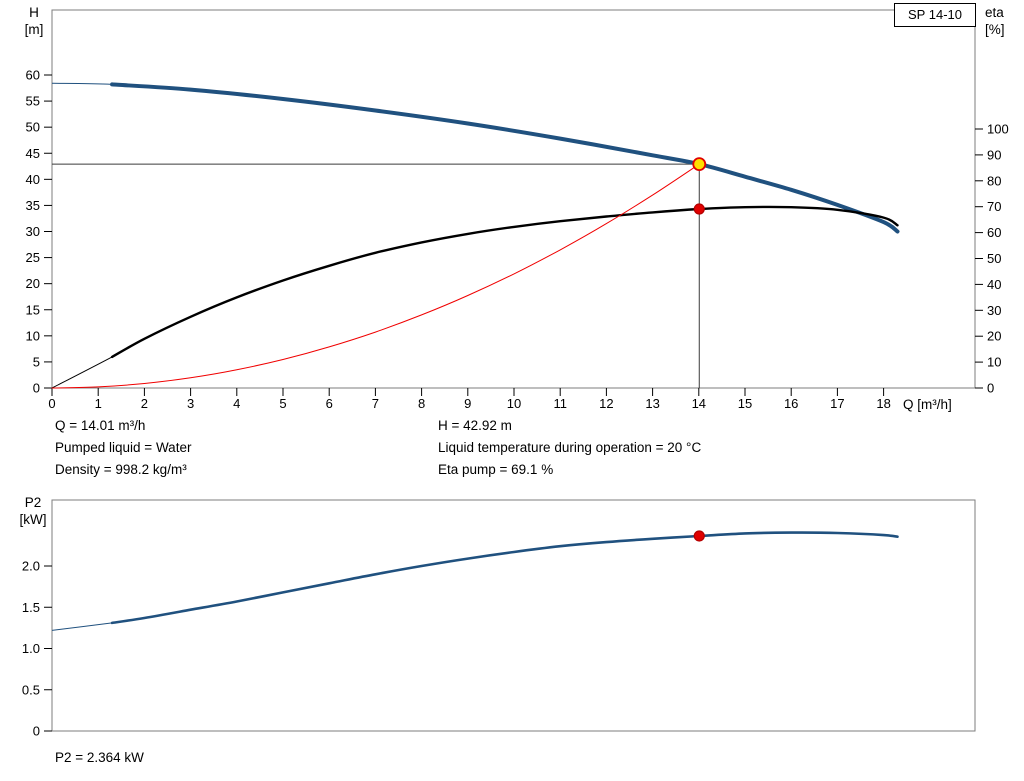  What do you see at coordinates (33, 75) in the screenshot?
I see `h-tick-label: 60` at bounding box center [33, 75].